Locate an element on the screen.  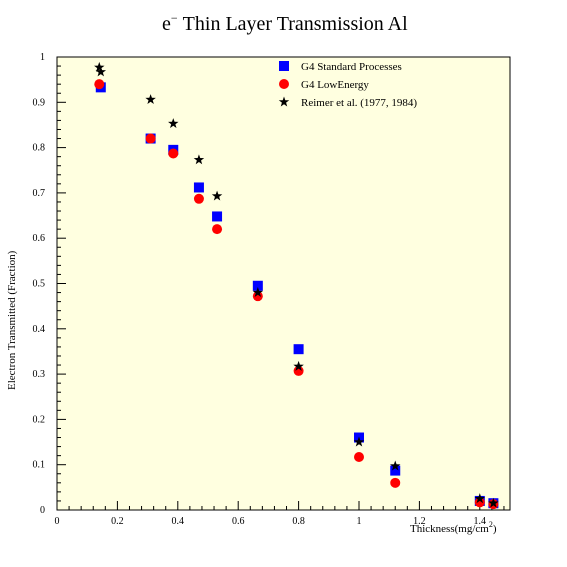
y-tick-label: 0.8 is located at coordinates (39, 148).